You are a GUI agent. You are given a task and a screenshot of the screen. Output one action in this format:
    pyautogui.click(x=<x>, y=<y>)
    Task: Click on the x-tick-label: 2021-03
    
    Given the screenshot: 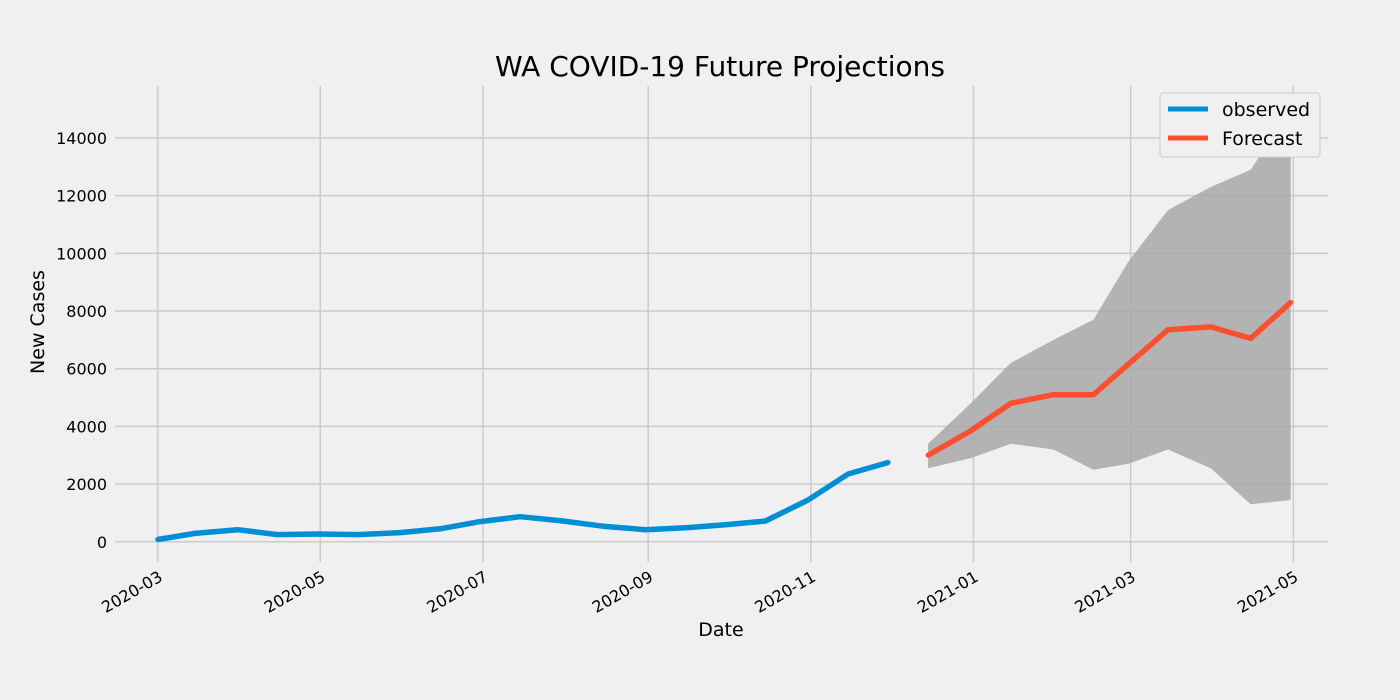 What is the action you would take?
    pyautogui.click(x=1104, y=592)
    